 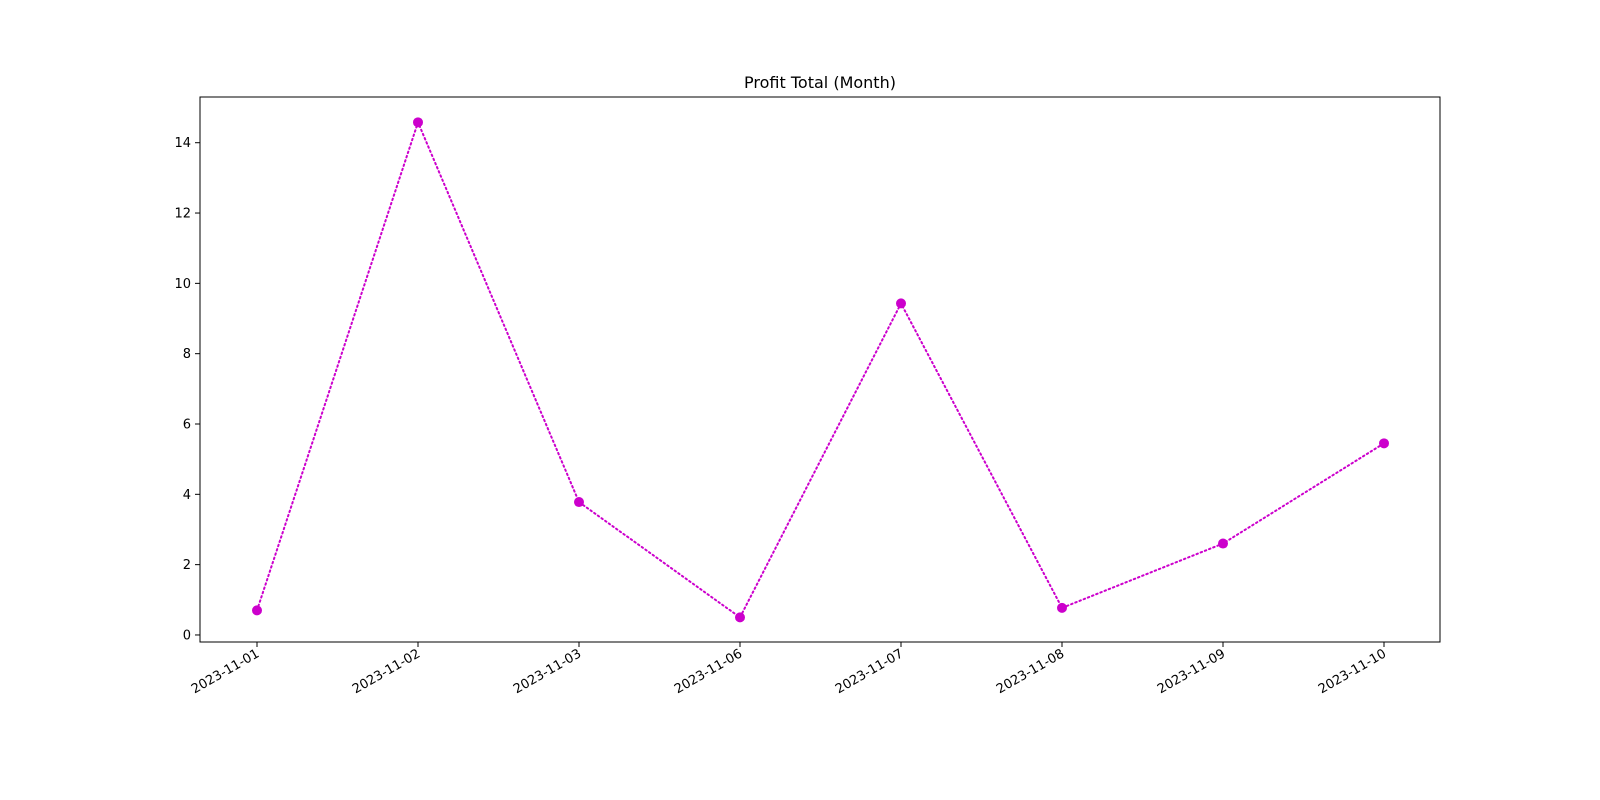 I want to click on x-tick-label: 2023-11-07, so click(x=869, y=671).